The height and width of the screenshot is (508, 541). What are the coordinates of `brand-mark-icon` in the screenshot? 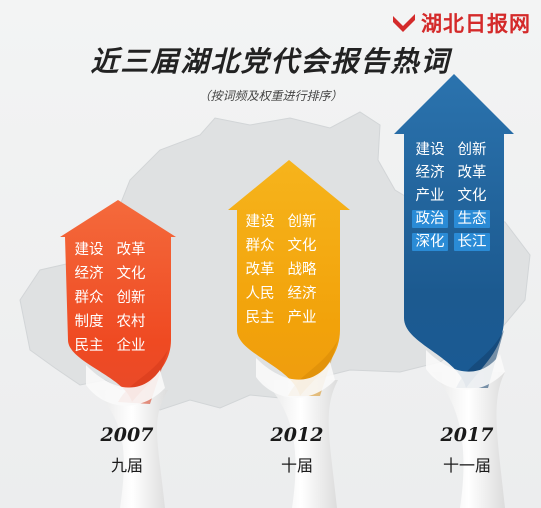 It's located at (404, 23).